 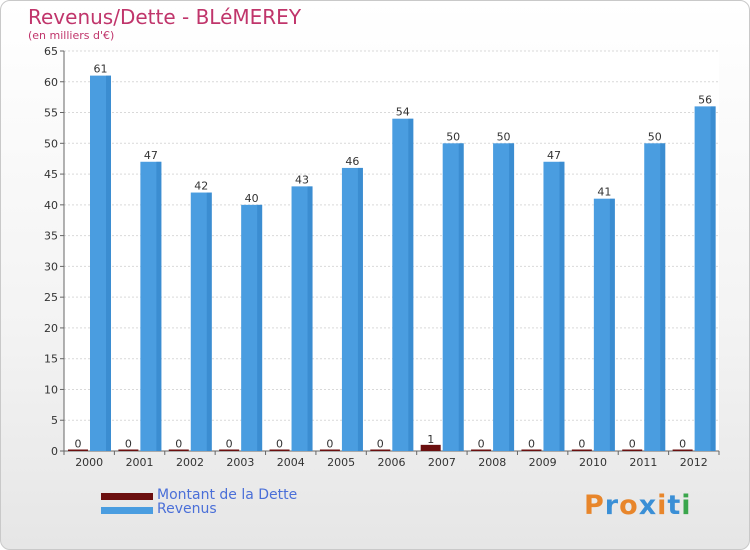 I want to click on y-tick-label: 50, so click(x=51, y=143).